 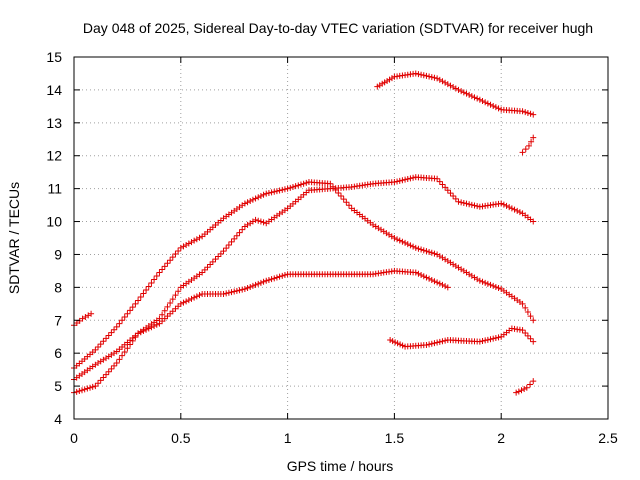 I want to click on x-tick-label: 2.5, so click(x=608, y=438).